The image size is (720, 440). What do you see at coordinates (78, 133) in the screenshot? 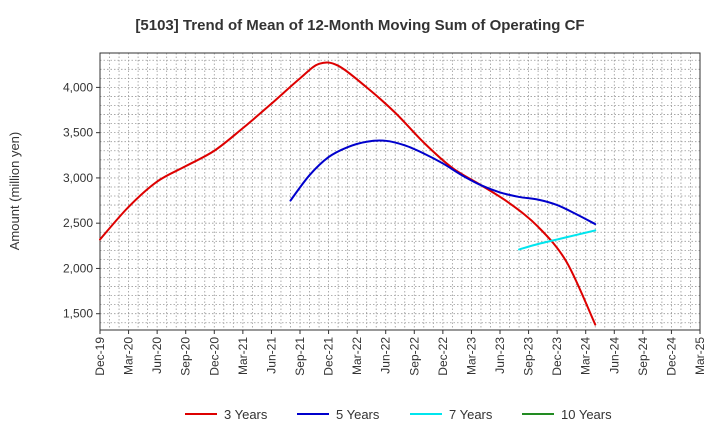
I see `y-tick-label: 3,500` at bounding box center [78, 133].